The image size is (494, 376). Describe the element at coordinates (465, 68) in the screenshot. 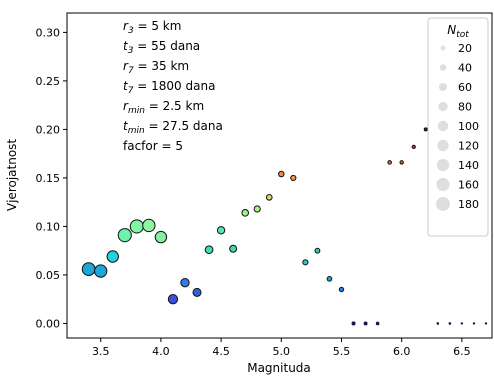

I see `legend-label: 40` at that location.